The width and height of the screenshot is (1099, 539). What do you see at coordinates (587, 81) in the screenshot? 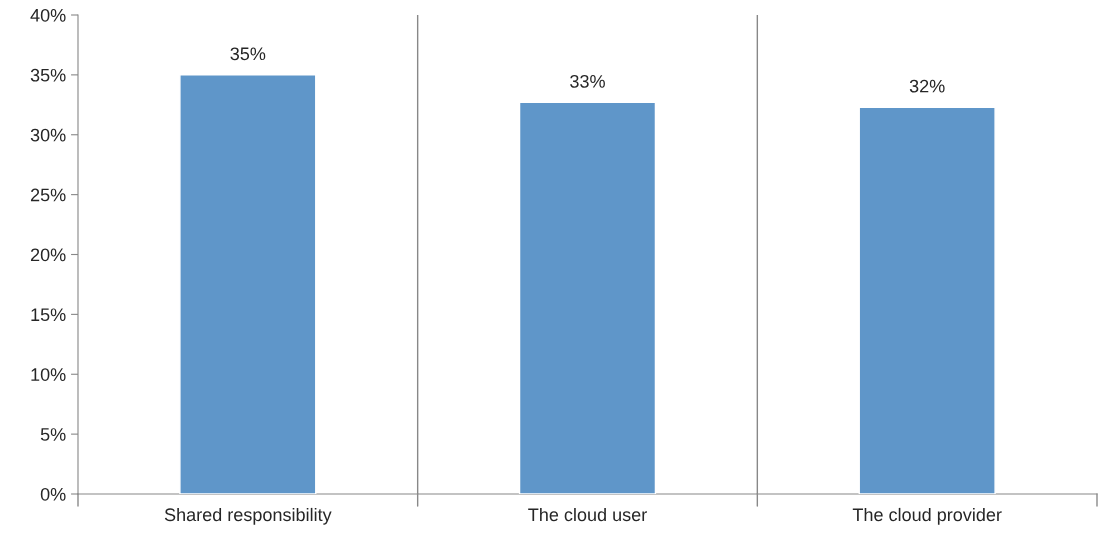
I see `data-label: 33%` at bounding box center [587, 81].